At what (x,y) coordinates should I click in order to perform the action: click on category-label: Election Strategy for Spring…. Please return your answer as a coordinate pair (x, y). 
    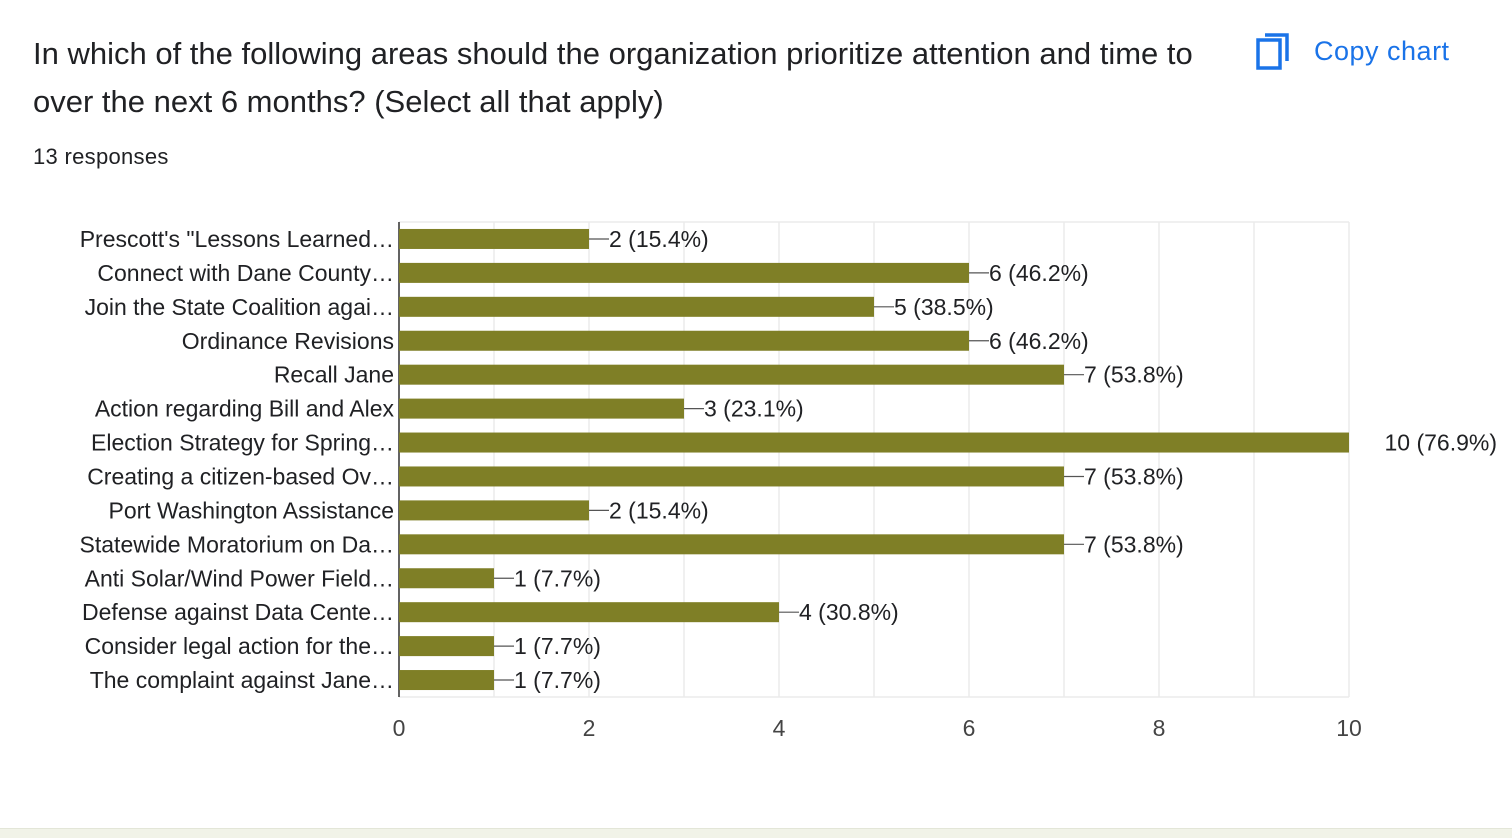
    Looking at the image, I should click on (242, 443).